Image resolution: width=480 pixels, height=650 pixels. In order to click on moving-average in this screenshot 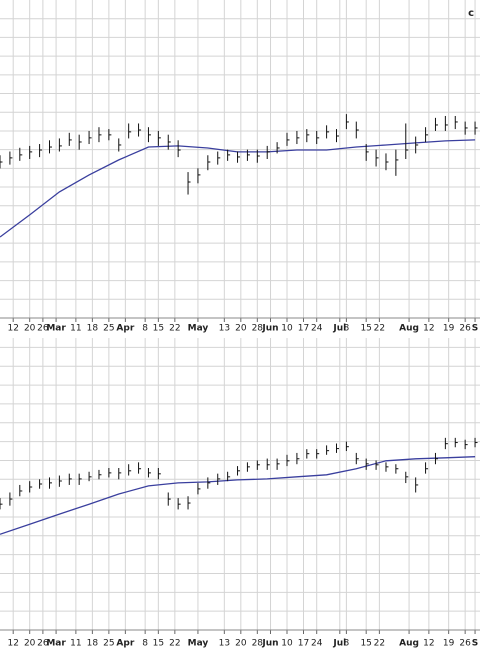, I will do `click(238, 495)`.